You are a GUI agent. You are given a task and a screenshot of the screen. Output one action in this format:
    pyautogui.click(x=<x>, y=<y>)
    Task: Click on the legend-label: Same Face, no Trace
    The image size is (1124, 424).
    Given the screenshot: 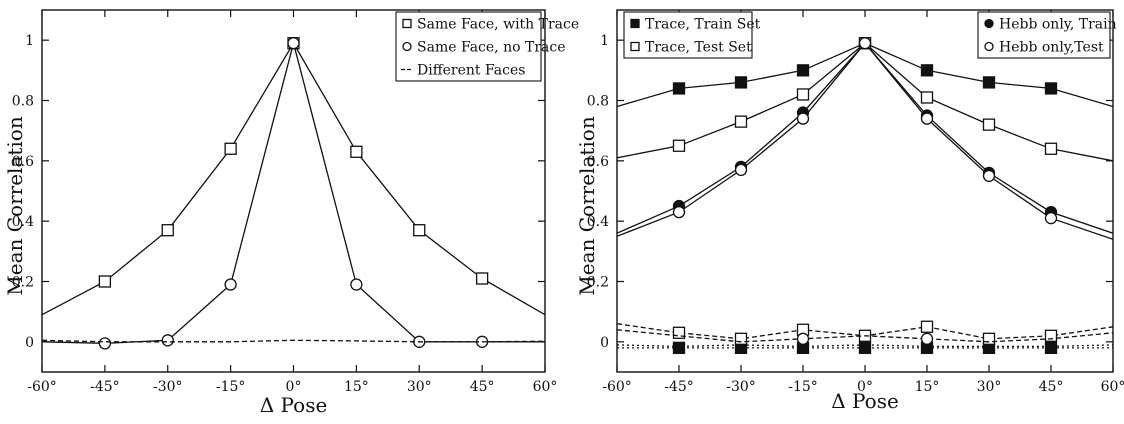 What is the action you would take?
    pyautogui.click(x=491, y=48)
    